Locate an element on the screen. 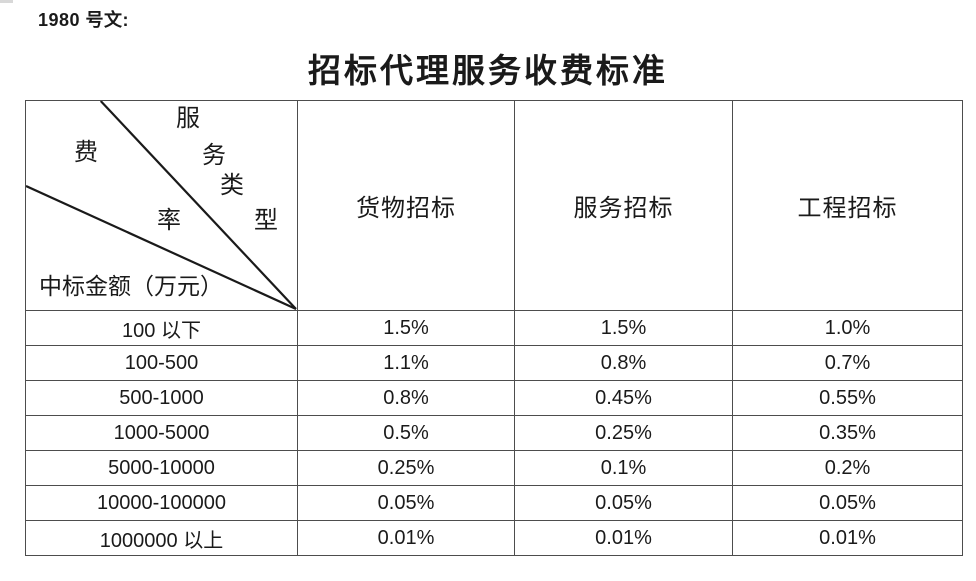 The height and width of the screenshot is (581, 976). fee-cell: 0.5% is located at coordinates (406, 433).